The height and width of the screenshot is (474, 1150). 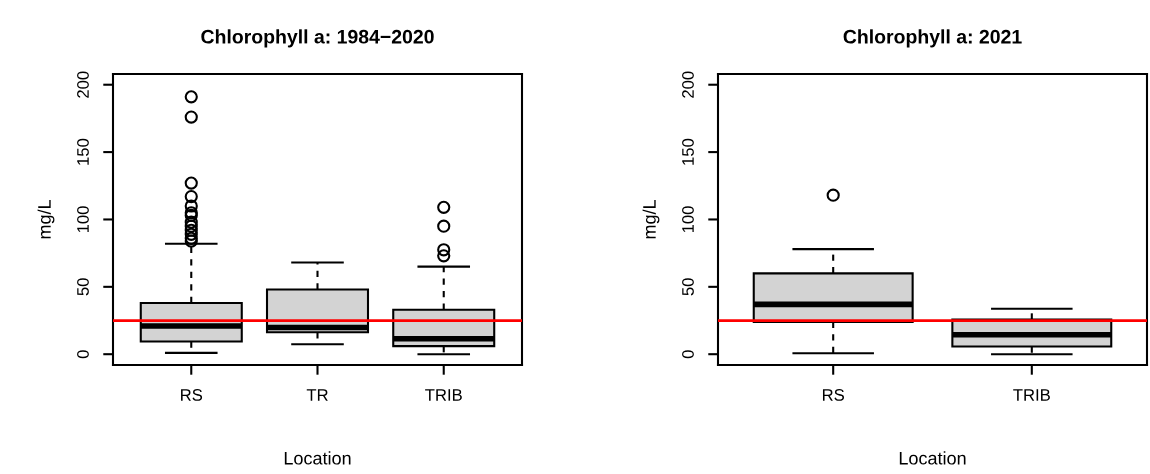 I want to click on chart-title: Chlorophyll a: 1984−2020, so click(x=317, y=38).